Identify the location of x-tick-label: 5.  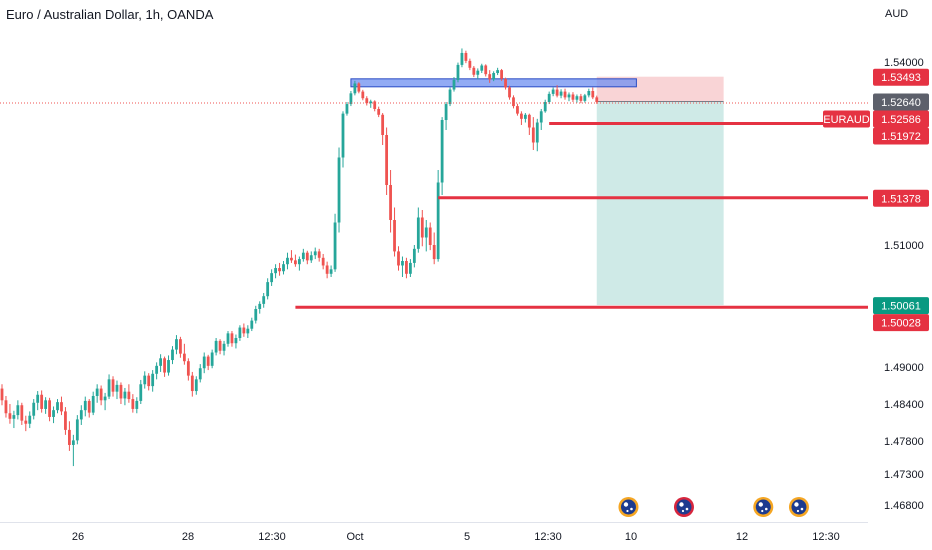
(467, 537).